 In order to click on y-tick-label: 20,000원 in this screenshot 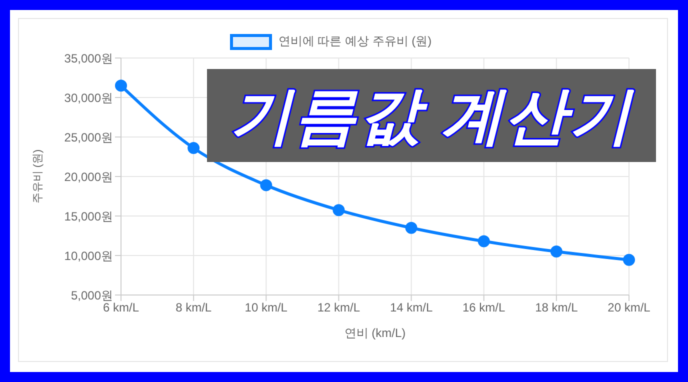, I will do `click(88, 177)`.